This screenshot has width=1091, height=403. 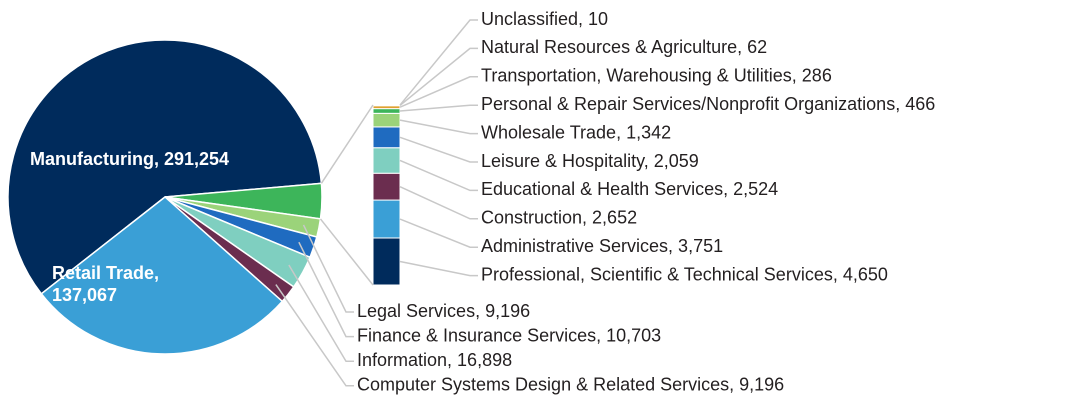 What do you see at coordinates (162, 275) in the screenshot?
I see `pie-slice` at bounding box center [162, 275].